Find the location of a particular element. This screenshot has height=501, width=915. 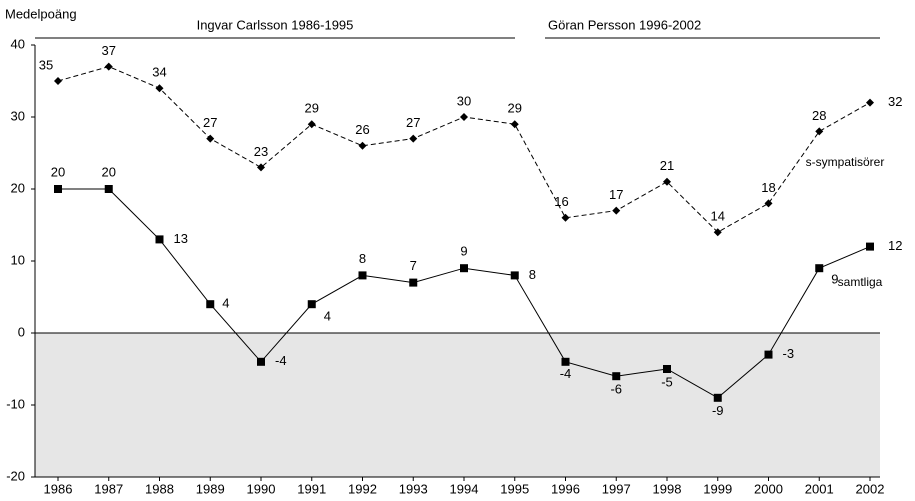

series-name: samtliga is located at coordinates (860, 282).